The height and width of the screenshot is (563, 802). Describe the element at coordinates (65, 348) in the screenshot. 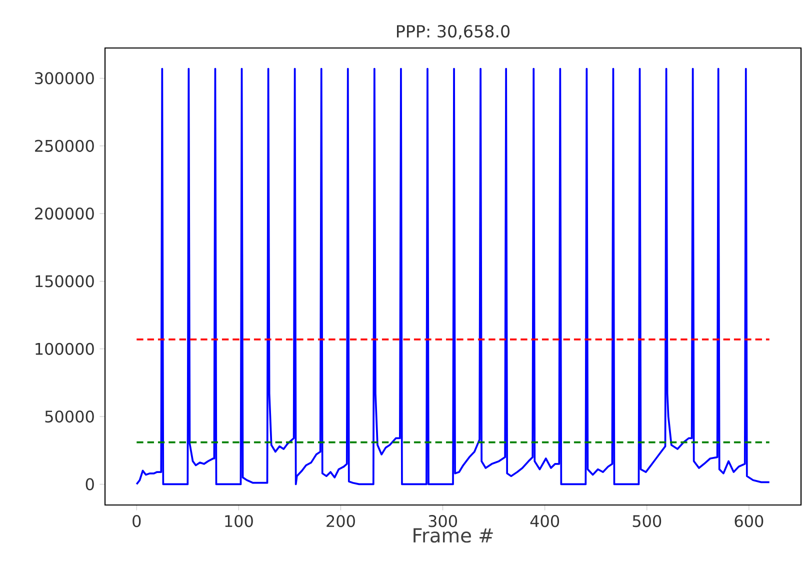

I see `y-tick-label: 100000` at that location.